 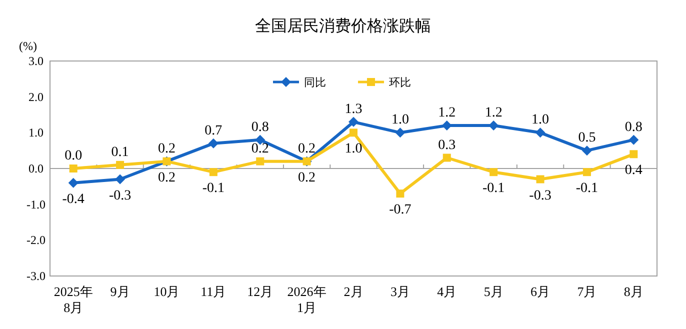 What do you see at coordinates (353, 109) in the screenshot?
I see `data-label: 1.3` at bounding box center [353, 109].